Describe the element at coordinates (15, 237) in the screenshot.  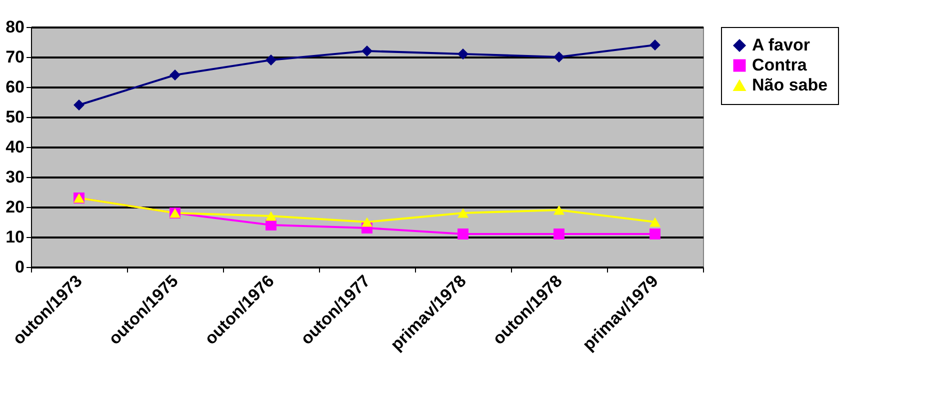
I see `y-tick-label: 10` at that location.